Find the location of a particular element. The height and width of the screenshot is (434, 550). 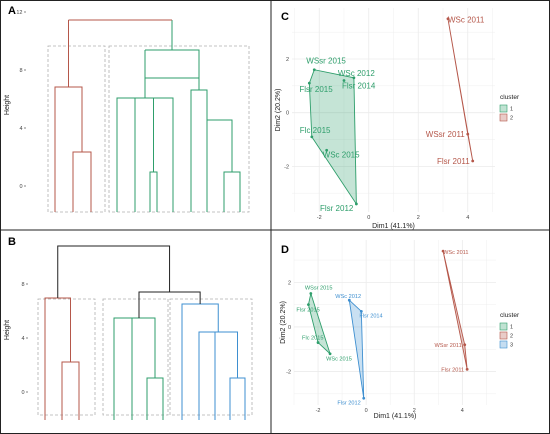

panel-letter: D is located at coordinates (285, 250).